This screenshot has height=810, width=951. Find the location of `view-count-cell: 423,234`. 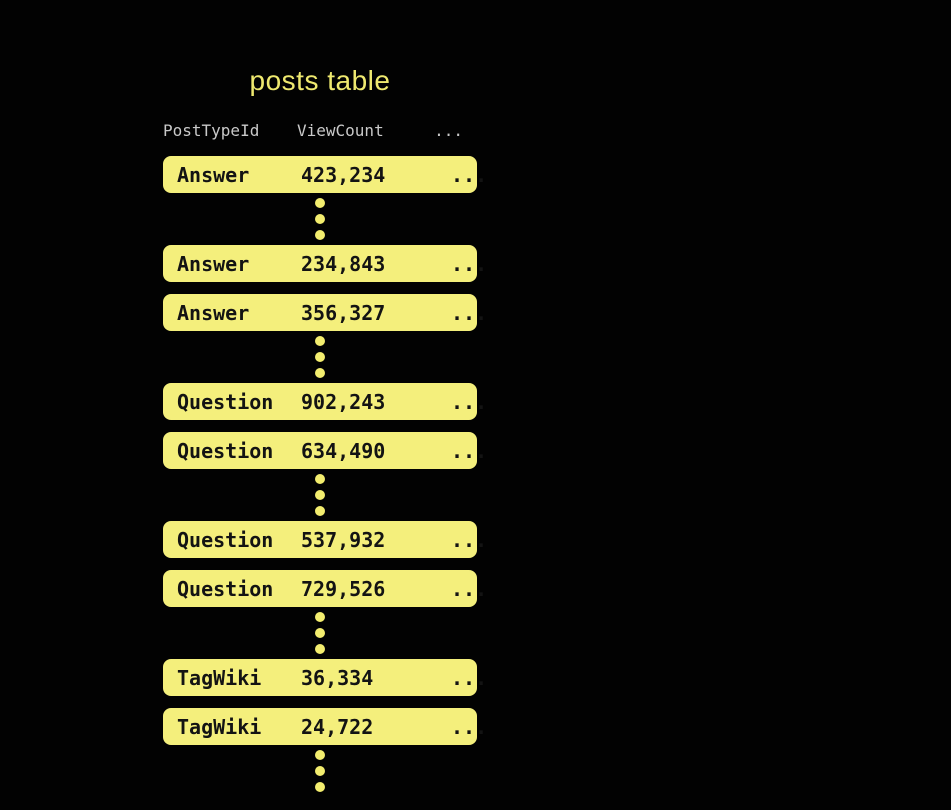

view-count-cell: 423,234 is located at coordinates (343, 174).